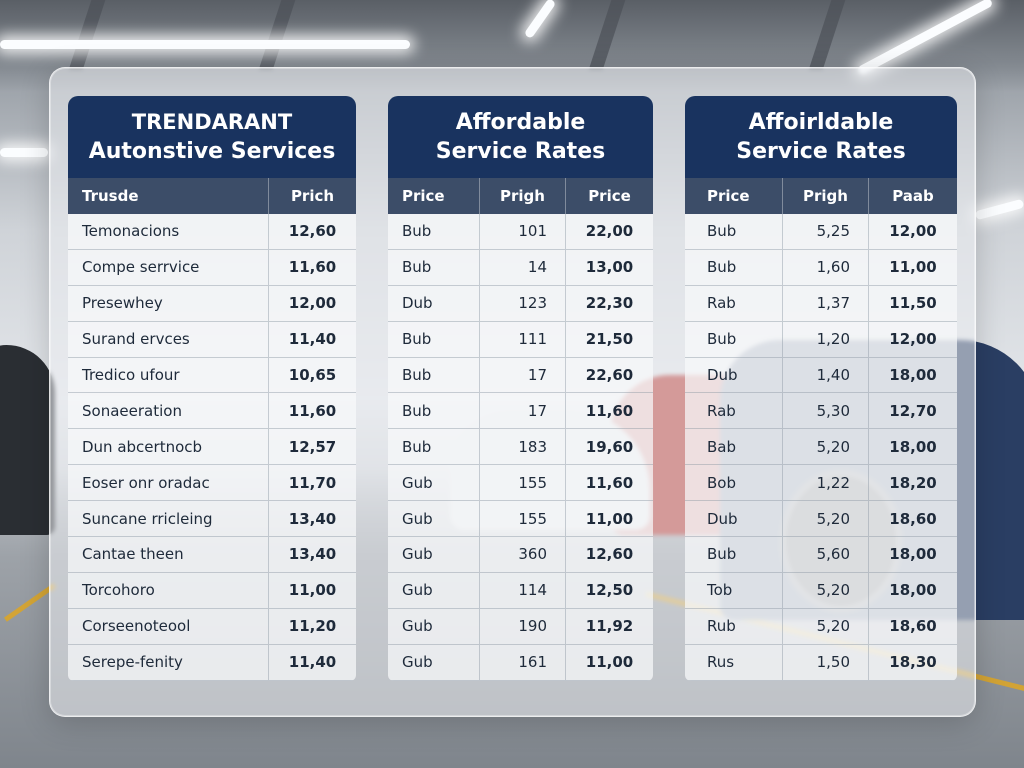 The width and height of the screenshot is (1024, 768). Describe the element at coordinates (826, 339) in the screenshot. I see `price-cell: 1,20` at that location.